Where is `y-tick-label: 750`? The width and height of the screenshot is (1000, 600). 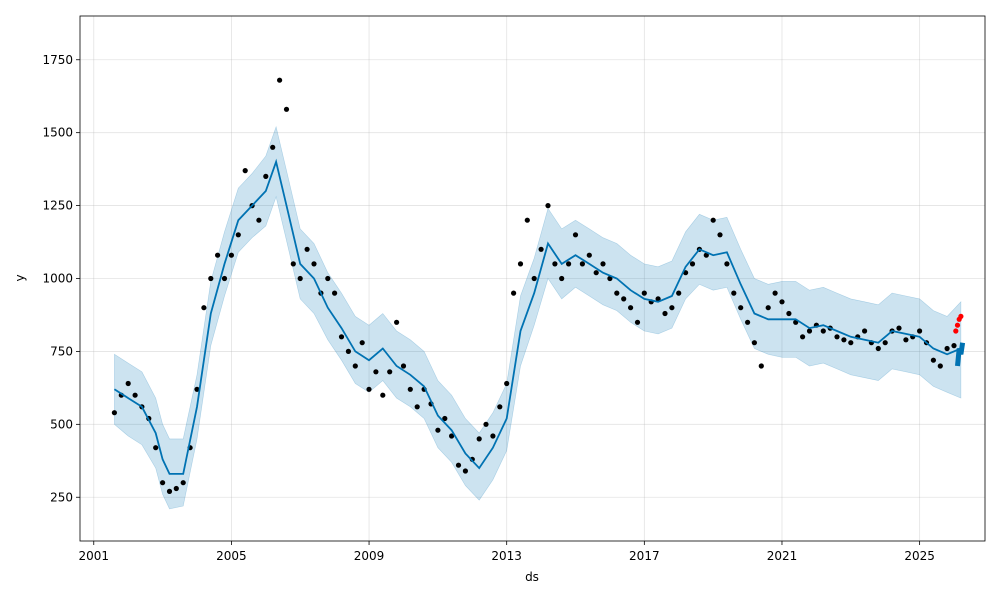 y-tick-label: 750 is located at coordinates (61, 351).